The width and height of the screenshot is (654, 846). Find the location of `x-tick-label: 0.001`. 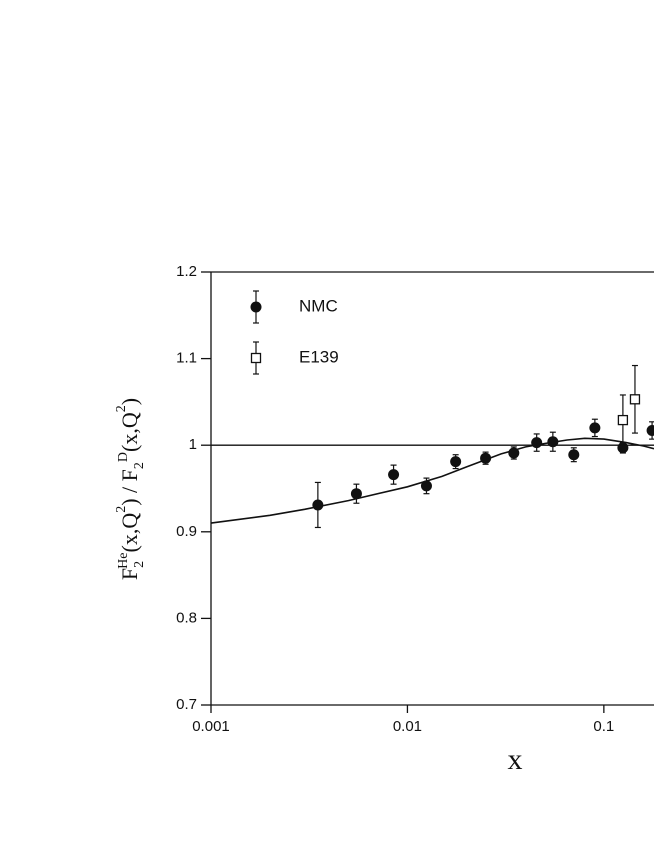

x-tick-label: 0.001 is located at coordinates (211, 726).